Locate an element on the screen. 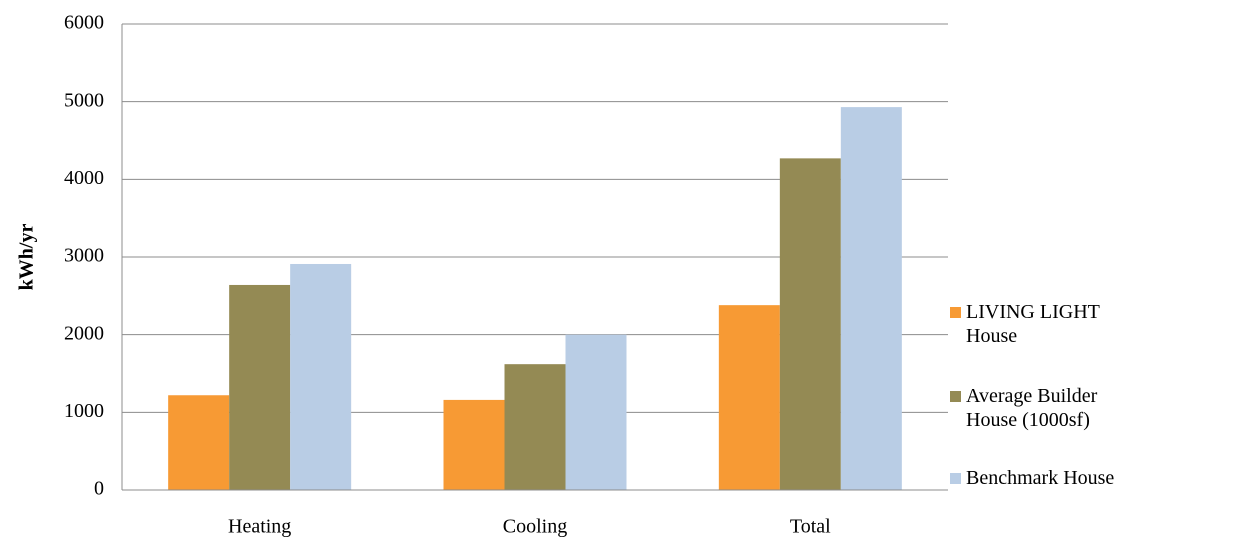  y-tick-label: 0 is located at coordinates (99, 489).